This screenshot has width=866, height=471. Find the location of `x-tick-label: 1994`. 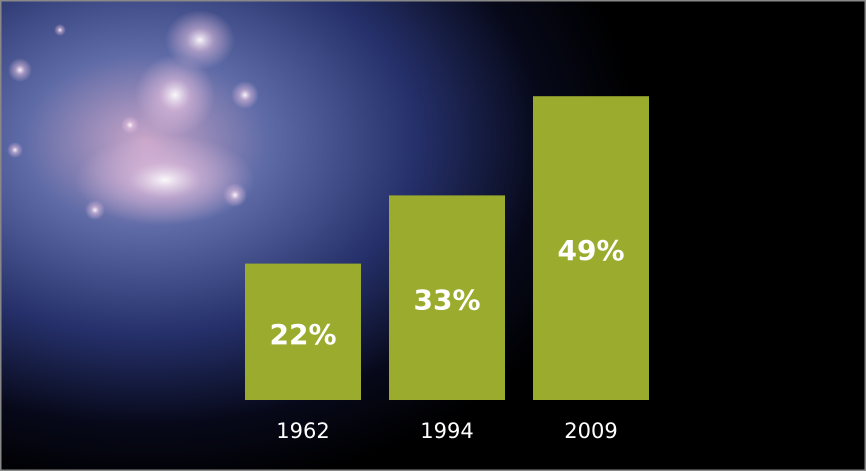

x-tick-label: 1994 is located at coordinates (446, 431).